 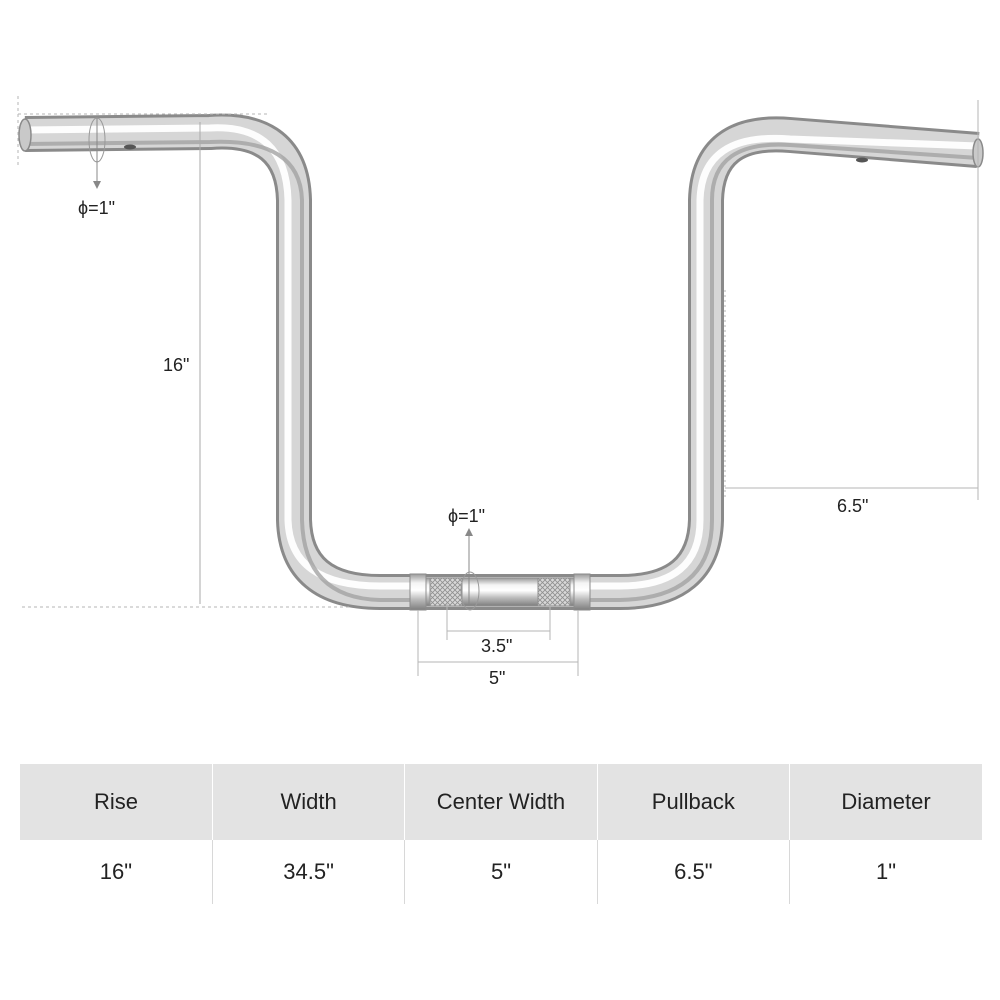 What do you see at coordinates (470, 591) in the screenshot?
I see `center-diameter-ellipse` at bounding box center [470, 591].